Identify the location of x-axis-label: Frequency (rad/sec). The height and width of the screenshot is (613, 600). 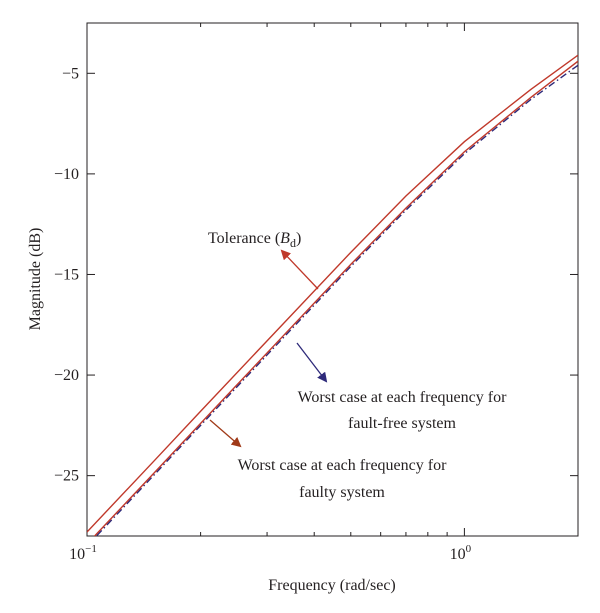
(332, 585).